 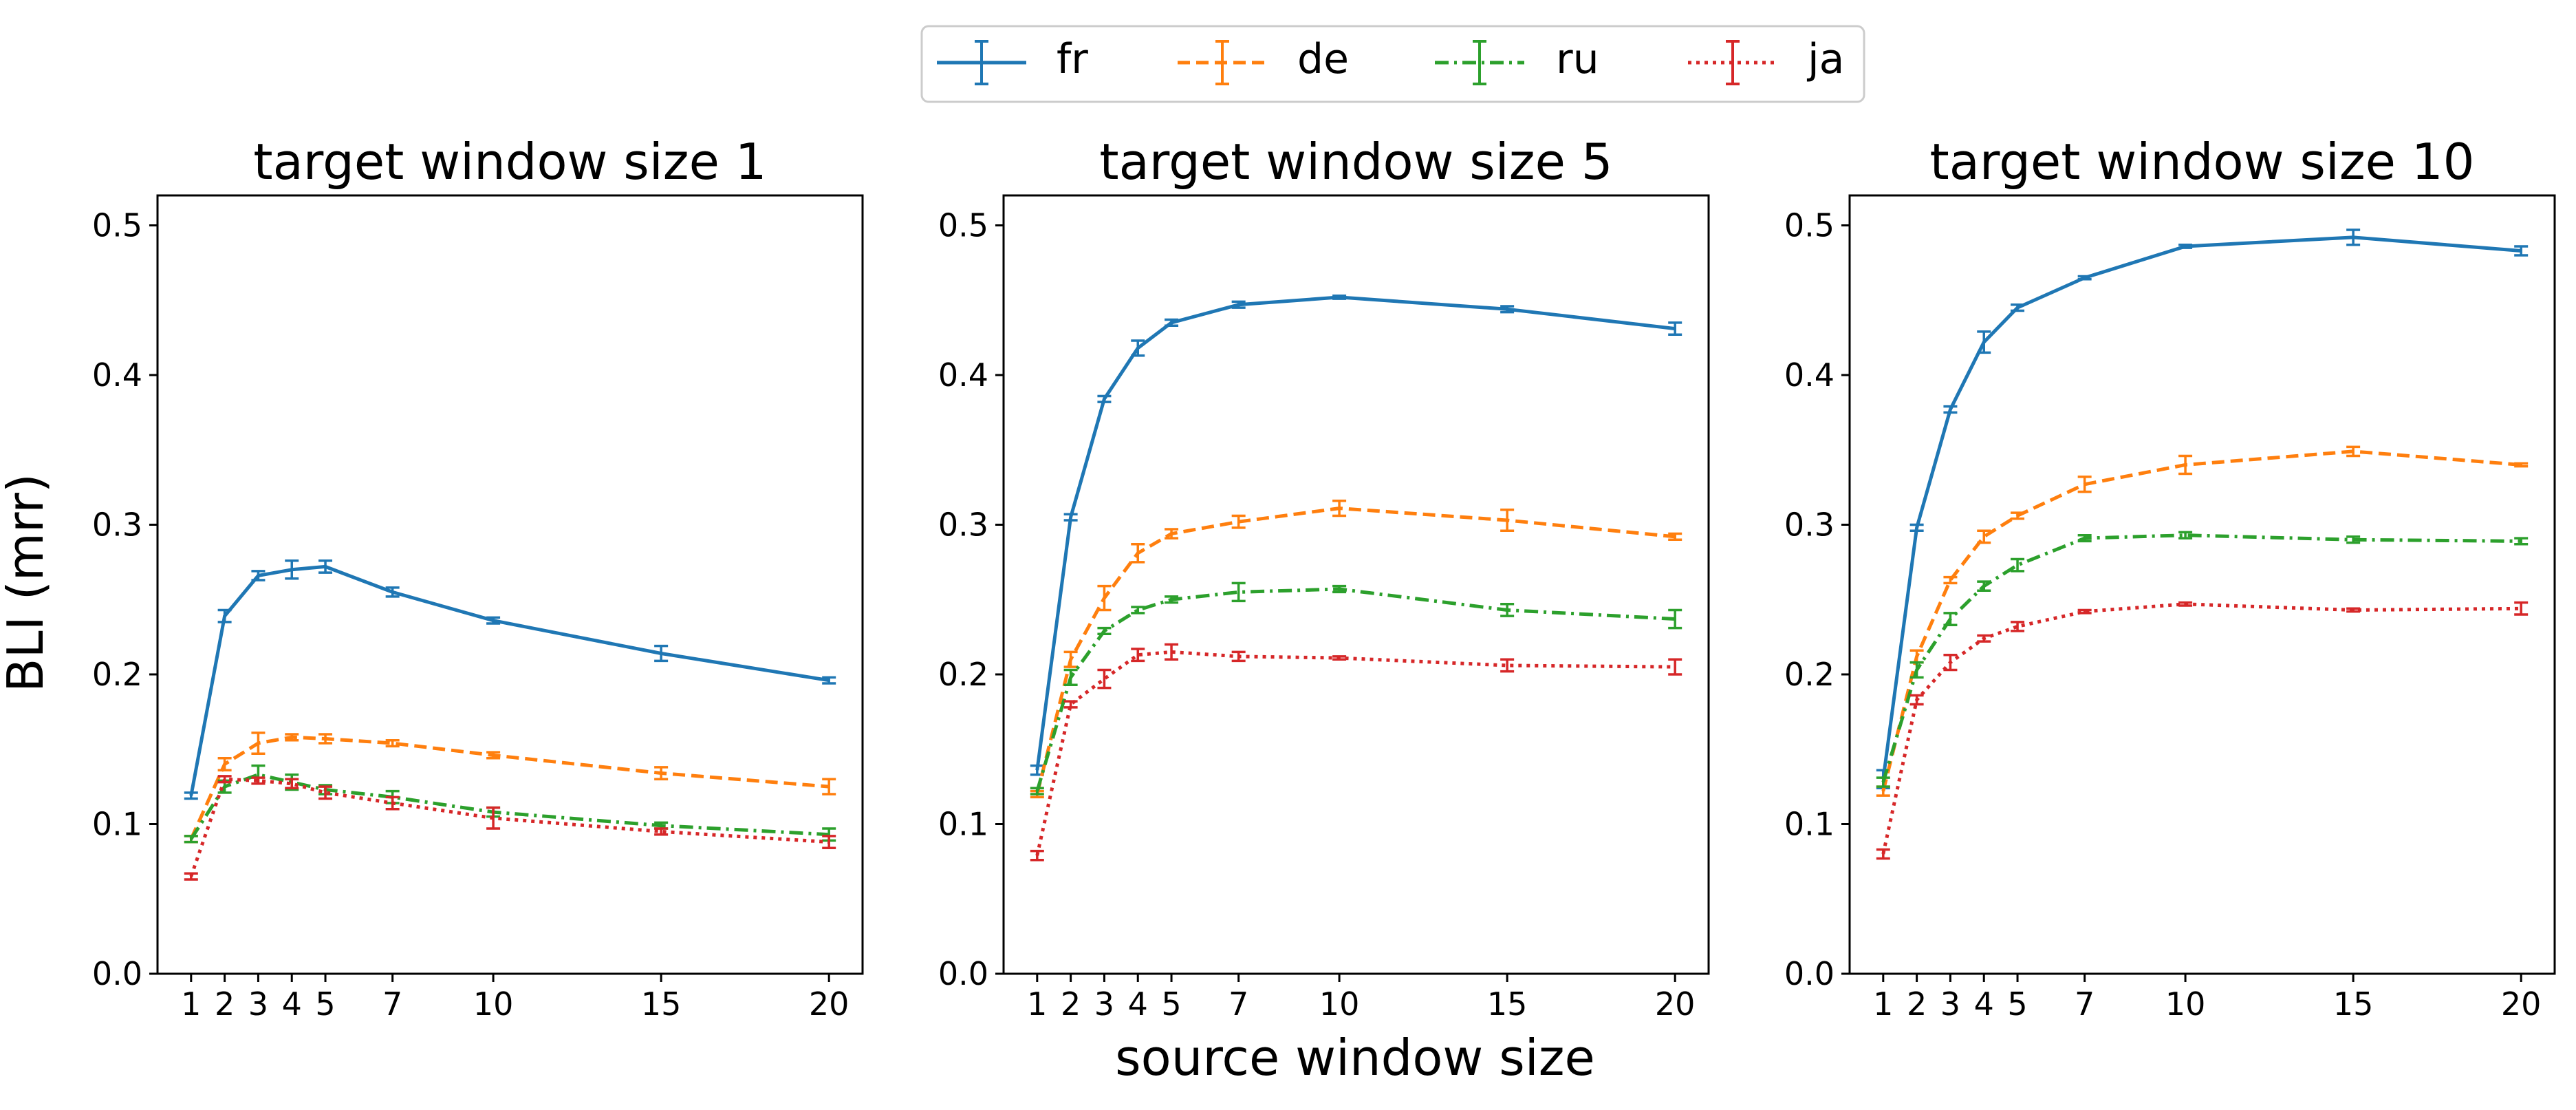 What do you see at coordinates (1323, 59) in the screenshot?
I see `legend-label-de: de` at bounding box center [1323, 59].